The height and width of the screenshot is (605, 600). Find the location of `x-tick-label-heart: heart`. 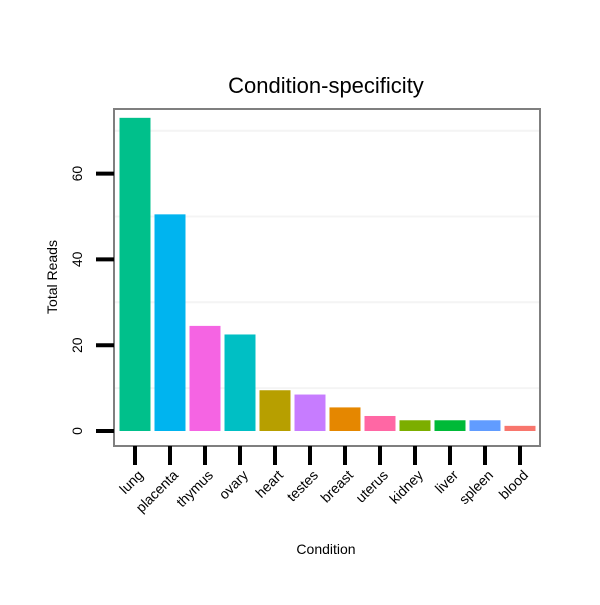

x-tick-label-heart: heart is located at coordinates (269, 484).